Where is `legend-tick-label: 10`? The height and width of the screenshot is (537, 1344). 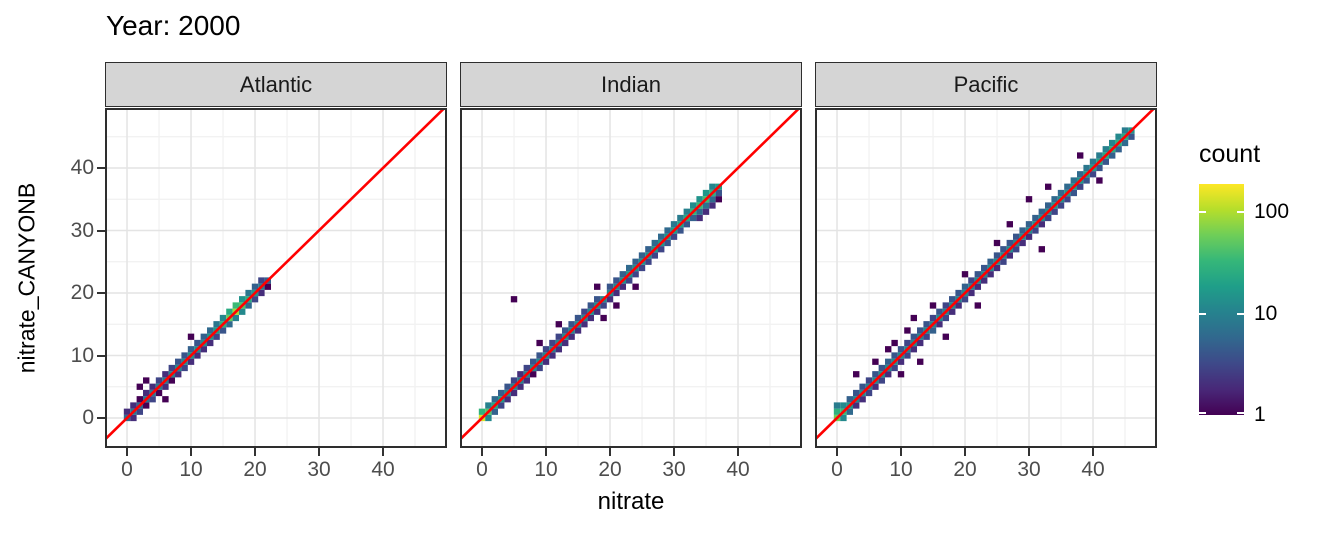
legend-tick-label: 10 is located at coordinates (1266, 313).